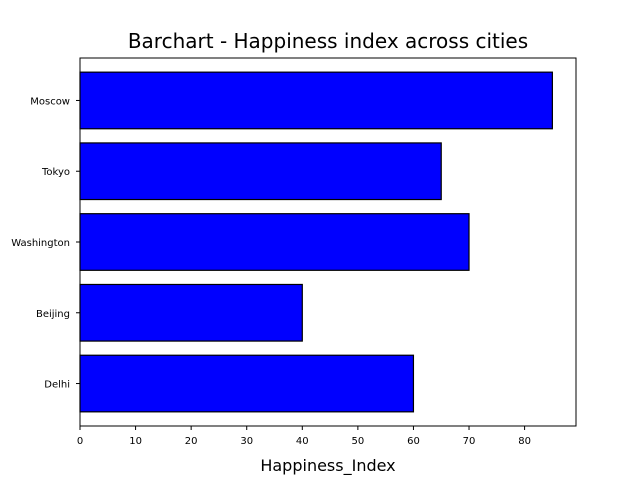  What do you see at coordinates (328, 41) in the screenshot?
I see `chart-title: Barchart - Happiness index across cities` at bounding box center [328, 41].